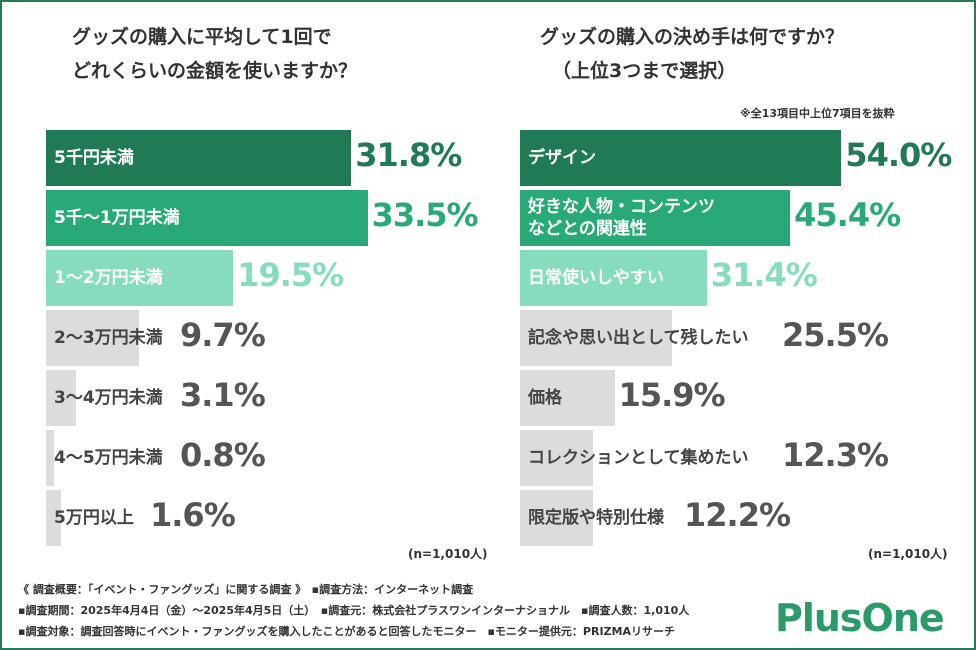 This screenshot has width=976, height=650. Describe the element at coordinates (692, 37) in the screenshot. I see `right-chart-title-line1: グッズの購入の決め手は何ですか？` at that location.